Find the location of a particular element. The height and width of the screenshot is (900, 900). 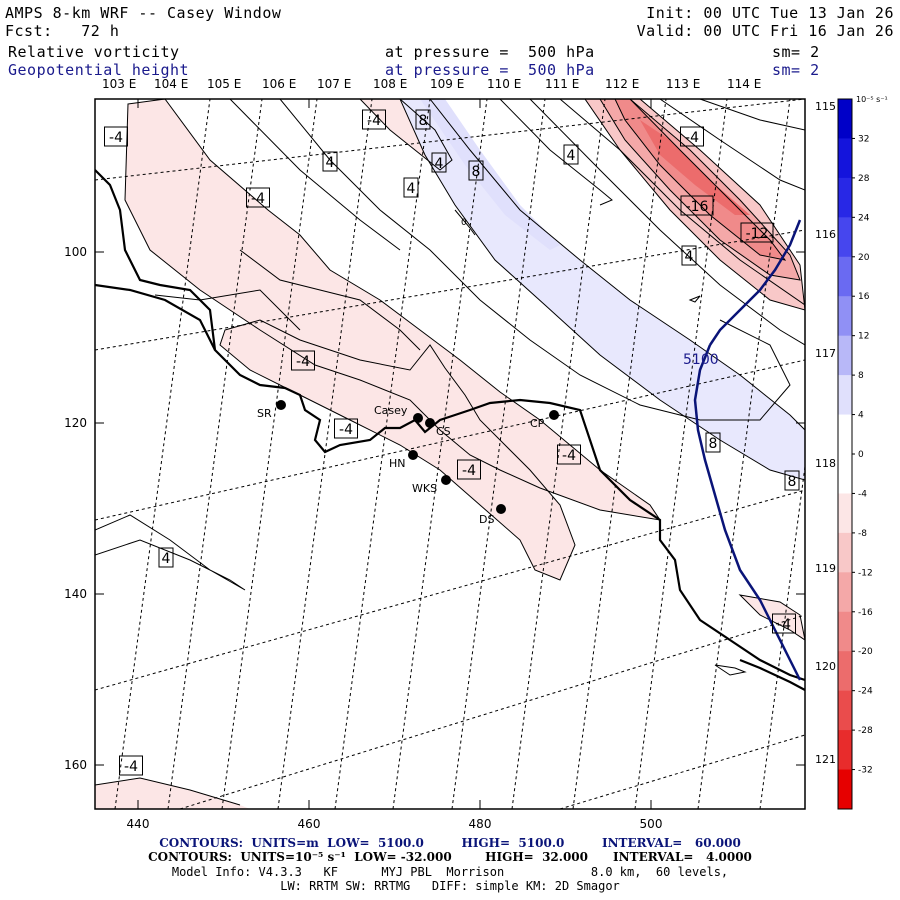

lon-label-104e: 104 E is located at coordinates (171, 84).